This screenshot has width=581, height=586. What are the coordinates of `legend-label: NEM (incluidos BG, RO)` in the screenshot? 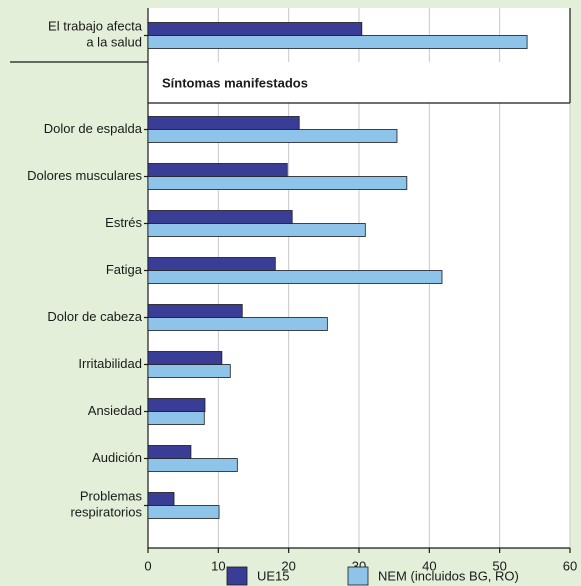 It's located at (448, 575).